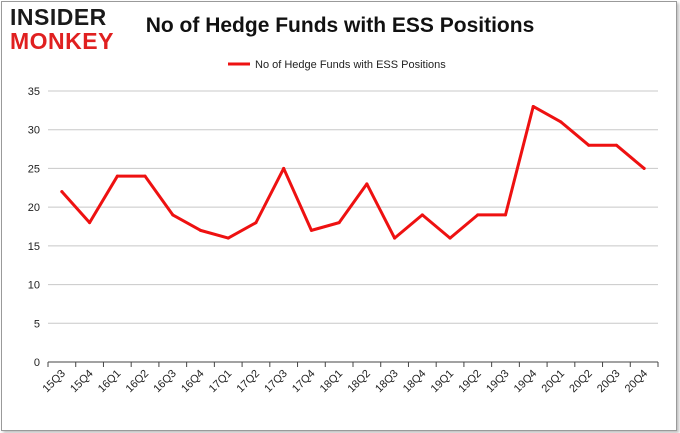 This screenshot has height=433, width=680. What do you see at coordinates (443, 382) in the screenshot?
I see `x-tick-label: 19Q1` at bounding box center [443, 382].